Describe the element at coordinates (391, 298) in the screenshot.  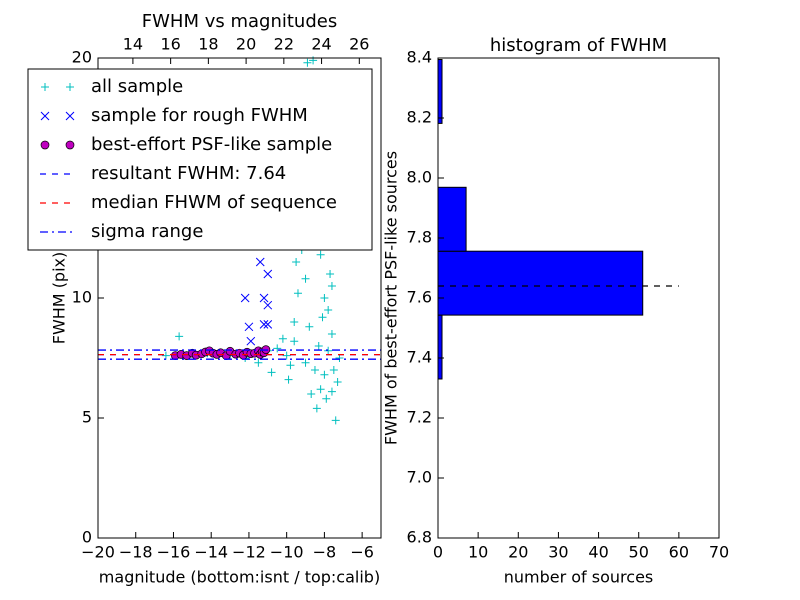
I see `y-axis-label: FWHM of best-effort PSF-like sources` at that location.